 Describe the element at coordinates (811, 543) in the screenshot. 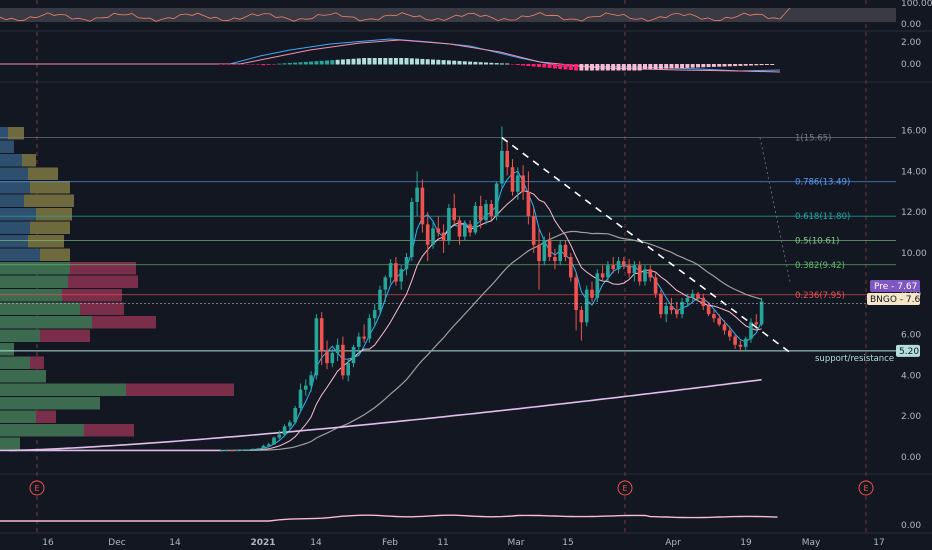

I see `x-tick-11: May` at that location.